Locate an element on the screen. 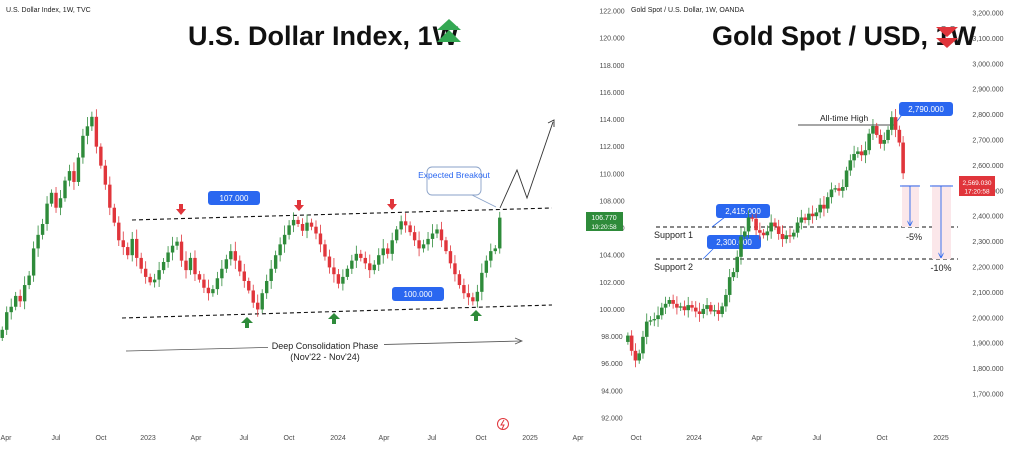  gold-x-tick: 2025 is located at coordinates (941, 438).